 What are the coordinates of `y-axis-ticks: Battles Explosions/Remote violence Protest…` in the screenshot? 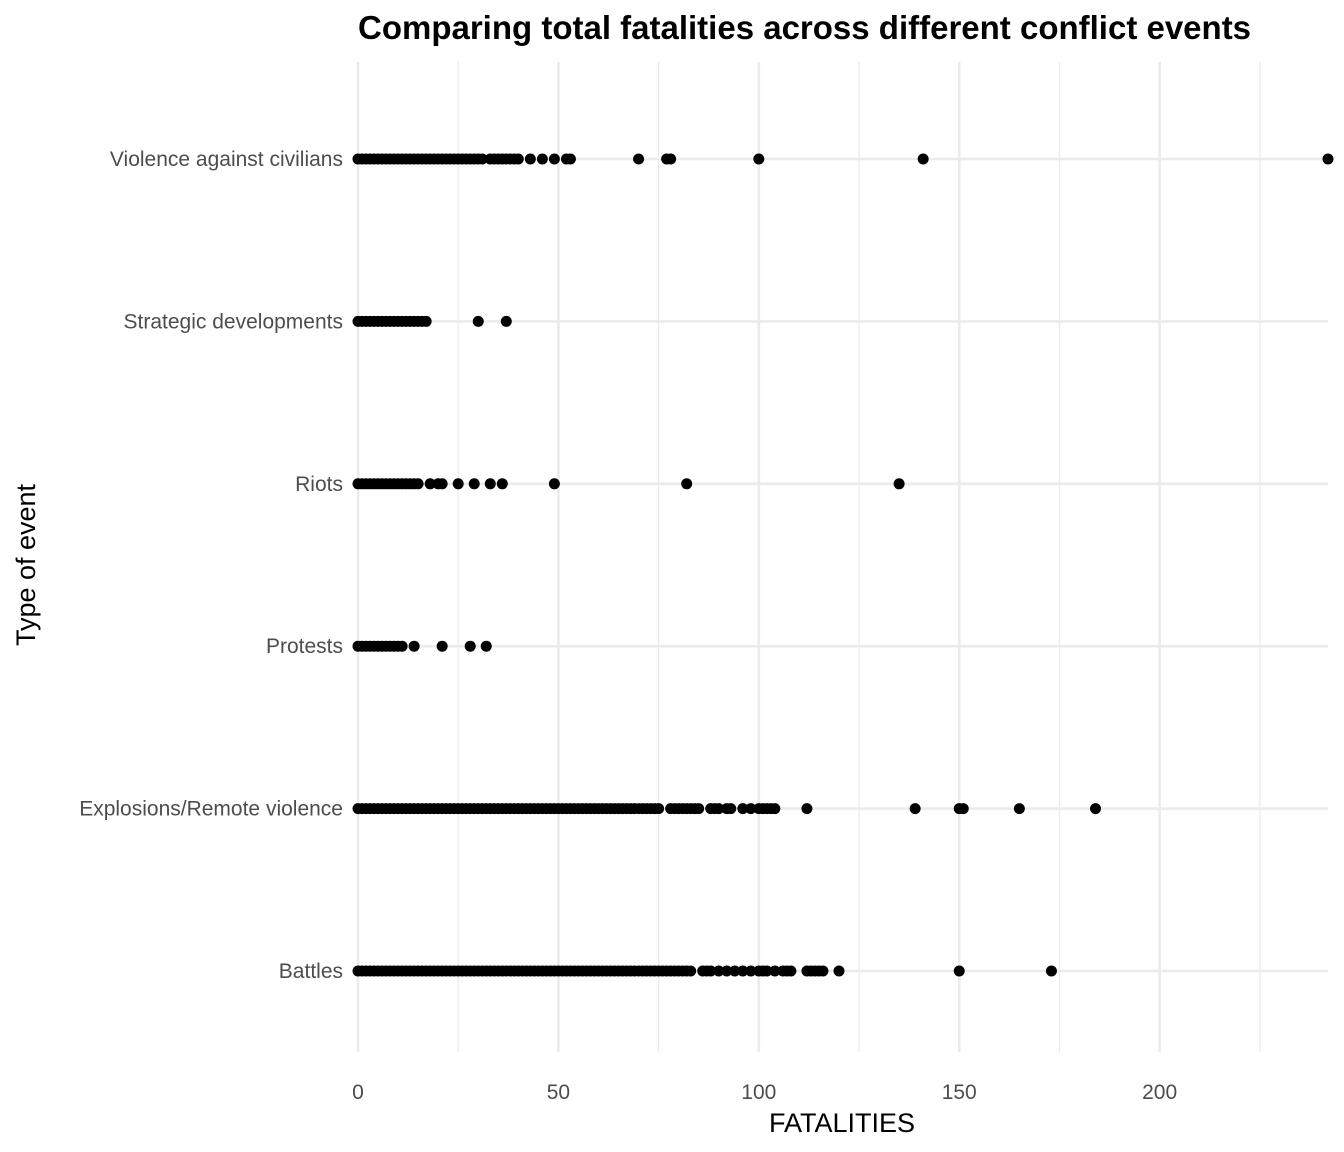 It's located at (211, 565).